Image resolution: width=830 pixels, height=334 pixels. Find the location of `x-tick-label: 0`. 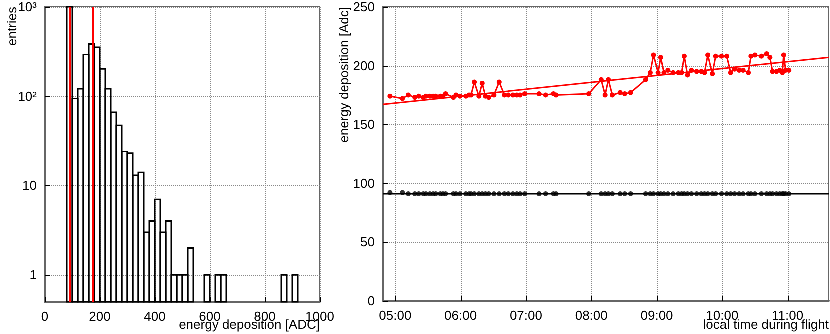

x-tick-label: 0 is located at coordinates (45, 316).